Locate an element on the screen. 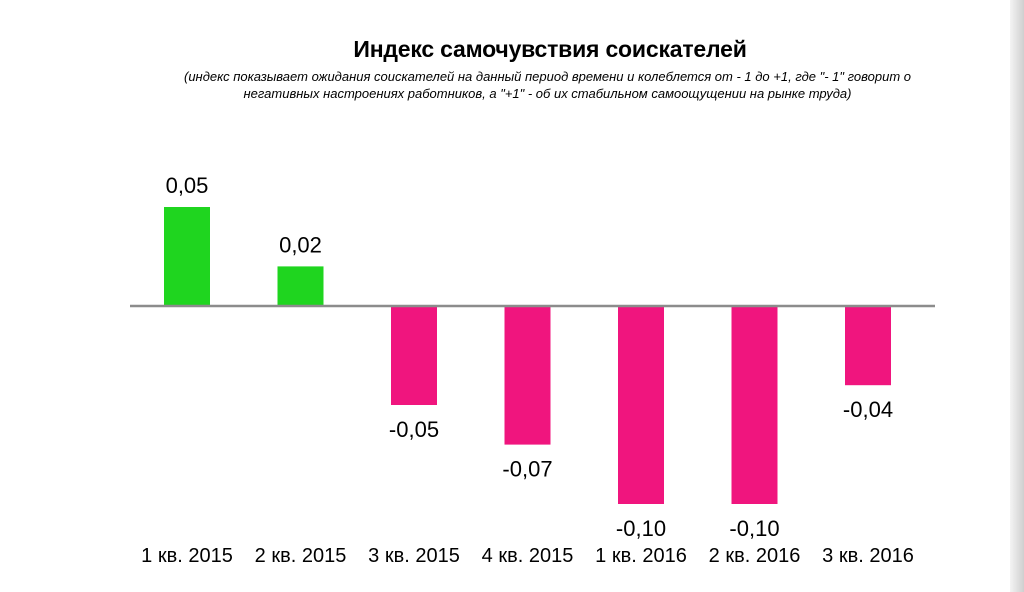 The image size is (1024, 592). data-label: 0,05 is located at coordinates (187, 185).